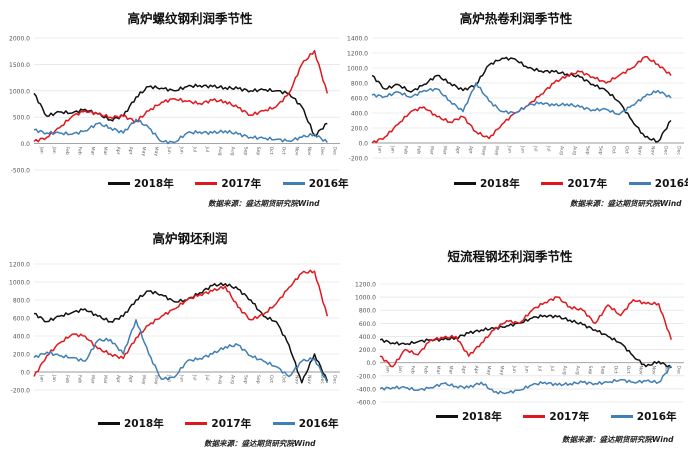 This screenshot has height=452, width=688. What do you see at coordinates (510, 256) in the screenshot?
I see `chart-title: 短流程钢坯利润季节性` at bounding box center [510, 256].